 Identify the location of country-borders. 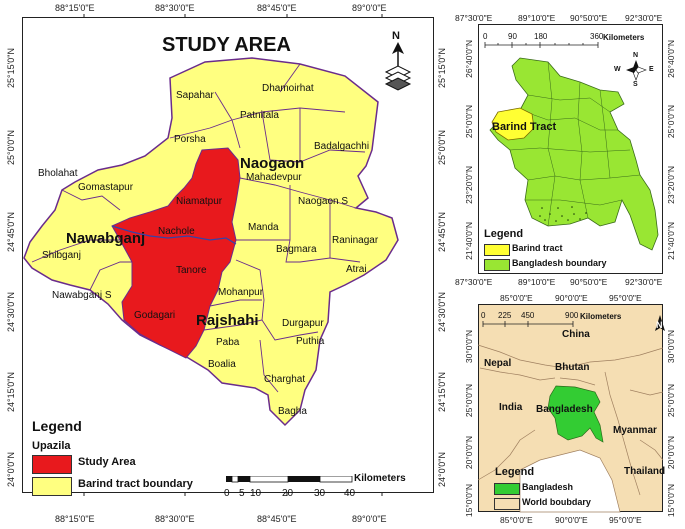
(570, 420).